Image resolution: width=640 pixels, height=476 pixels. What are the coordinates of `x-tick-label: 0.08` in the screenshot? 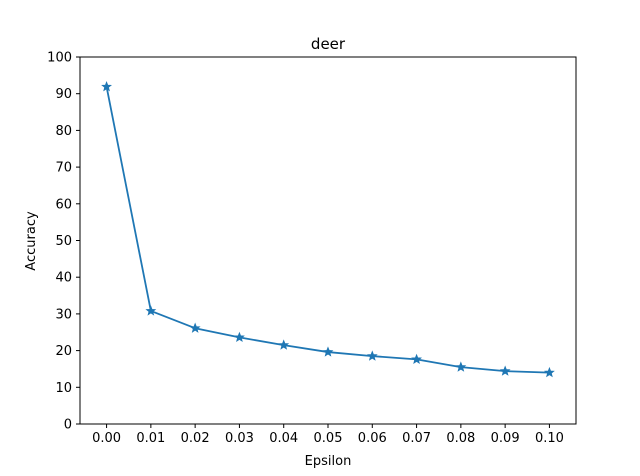 It's located at (460, 438).